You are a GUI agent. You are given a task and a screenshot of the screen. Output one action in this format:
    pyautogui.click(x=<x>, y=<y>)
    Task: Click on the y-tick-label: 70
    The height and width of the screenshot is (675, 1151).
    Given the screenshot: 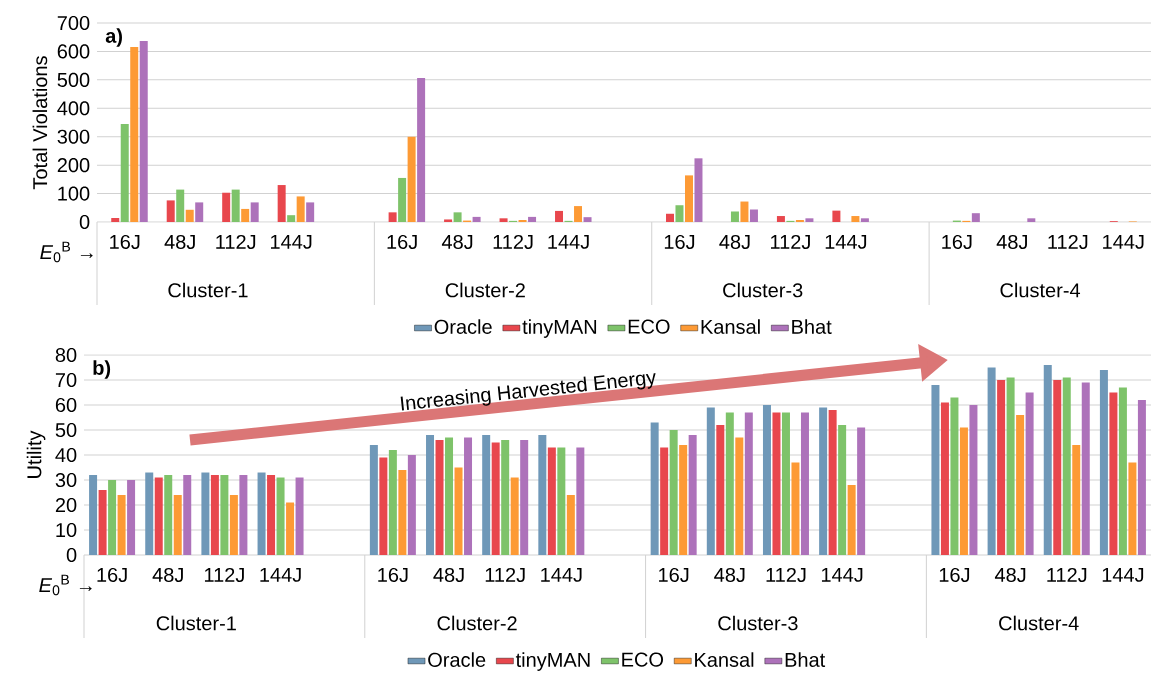 What is the action you would take?
    pyautogui.click(x=66, y=380)
    